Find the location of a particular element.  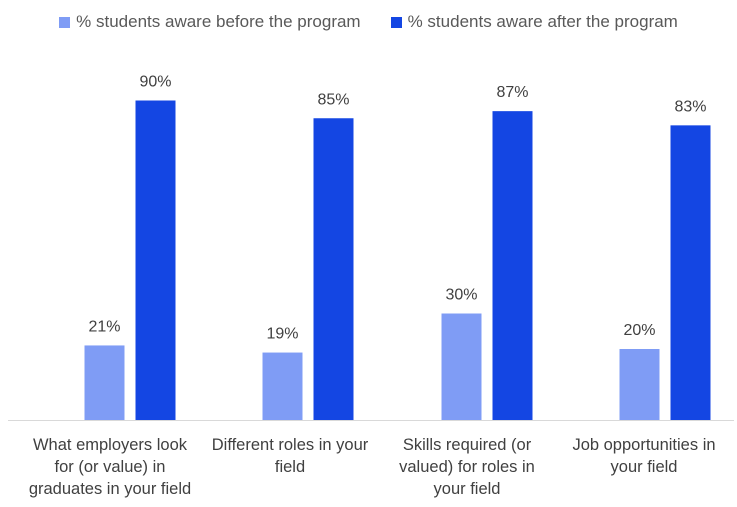

legend-label-before: % students aware before the program is located at coordinates (218, 21).